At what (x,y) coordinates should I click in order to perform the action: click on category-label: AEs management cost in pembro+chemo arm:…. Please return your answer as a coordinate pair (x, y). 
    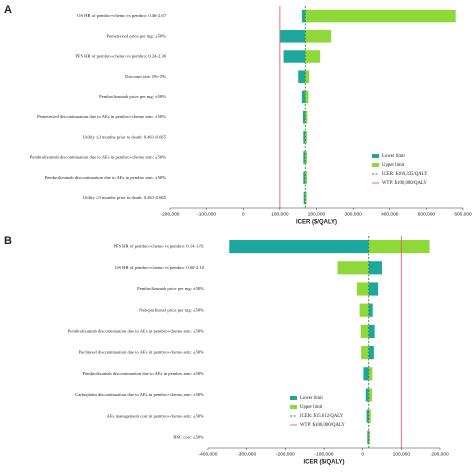
    Looking at the image, I should click on (156, 415).